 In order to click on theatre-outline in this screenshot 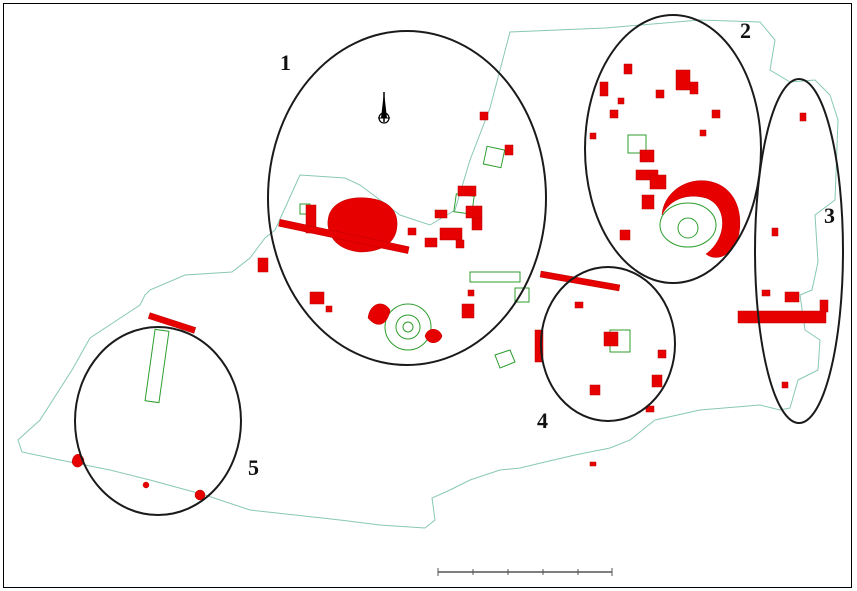, I will do `click(688, 228)`.